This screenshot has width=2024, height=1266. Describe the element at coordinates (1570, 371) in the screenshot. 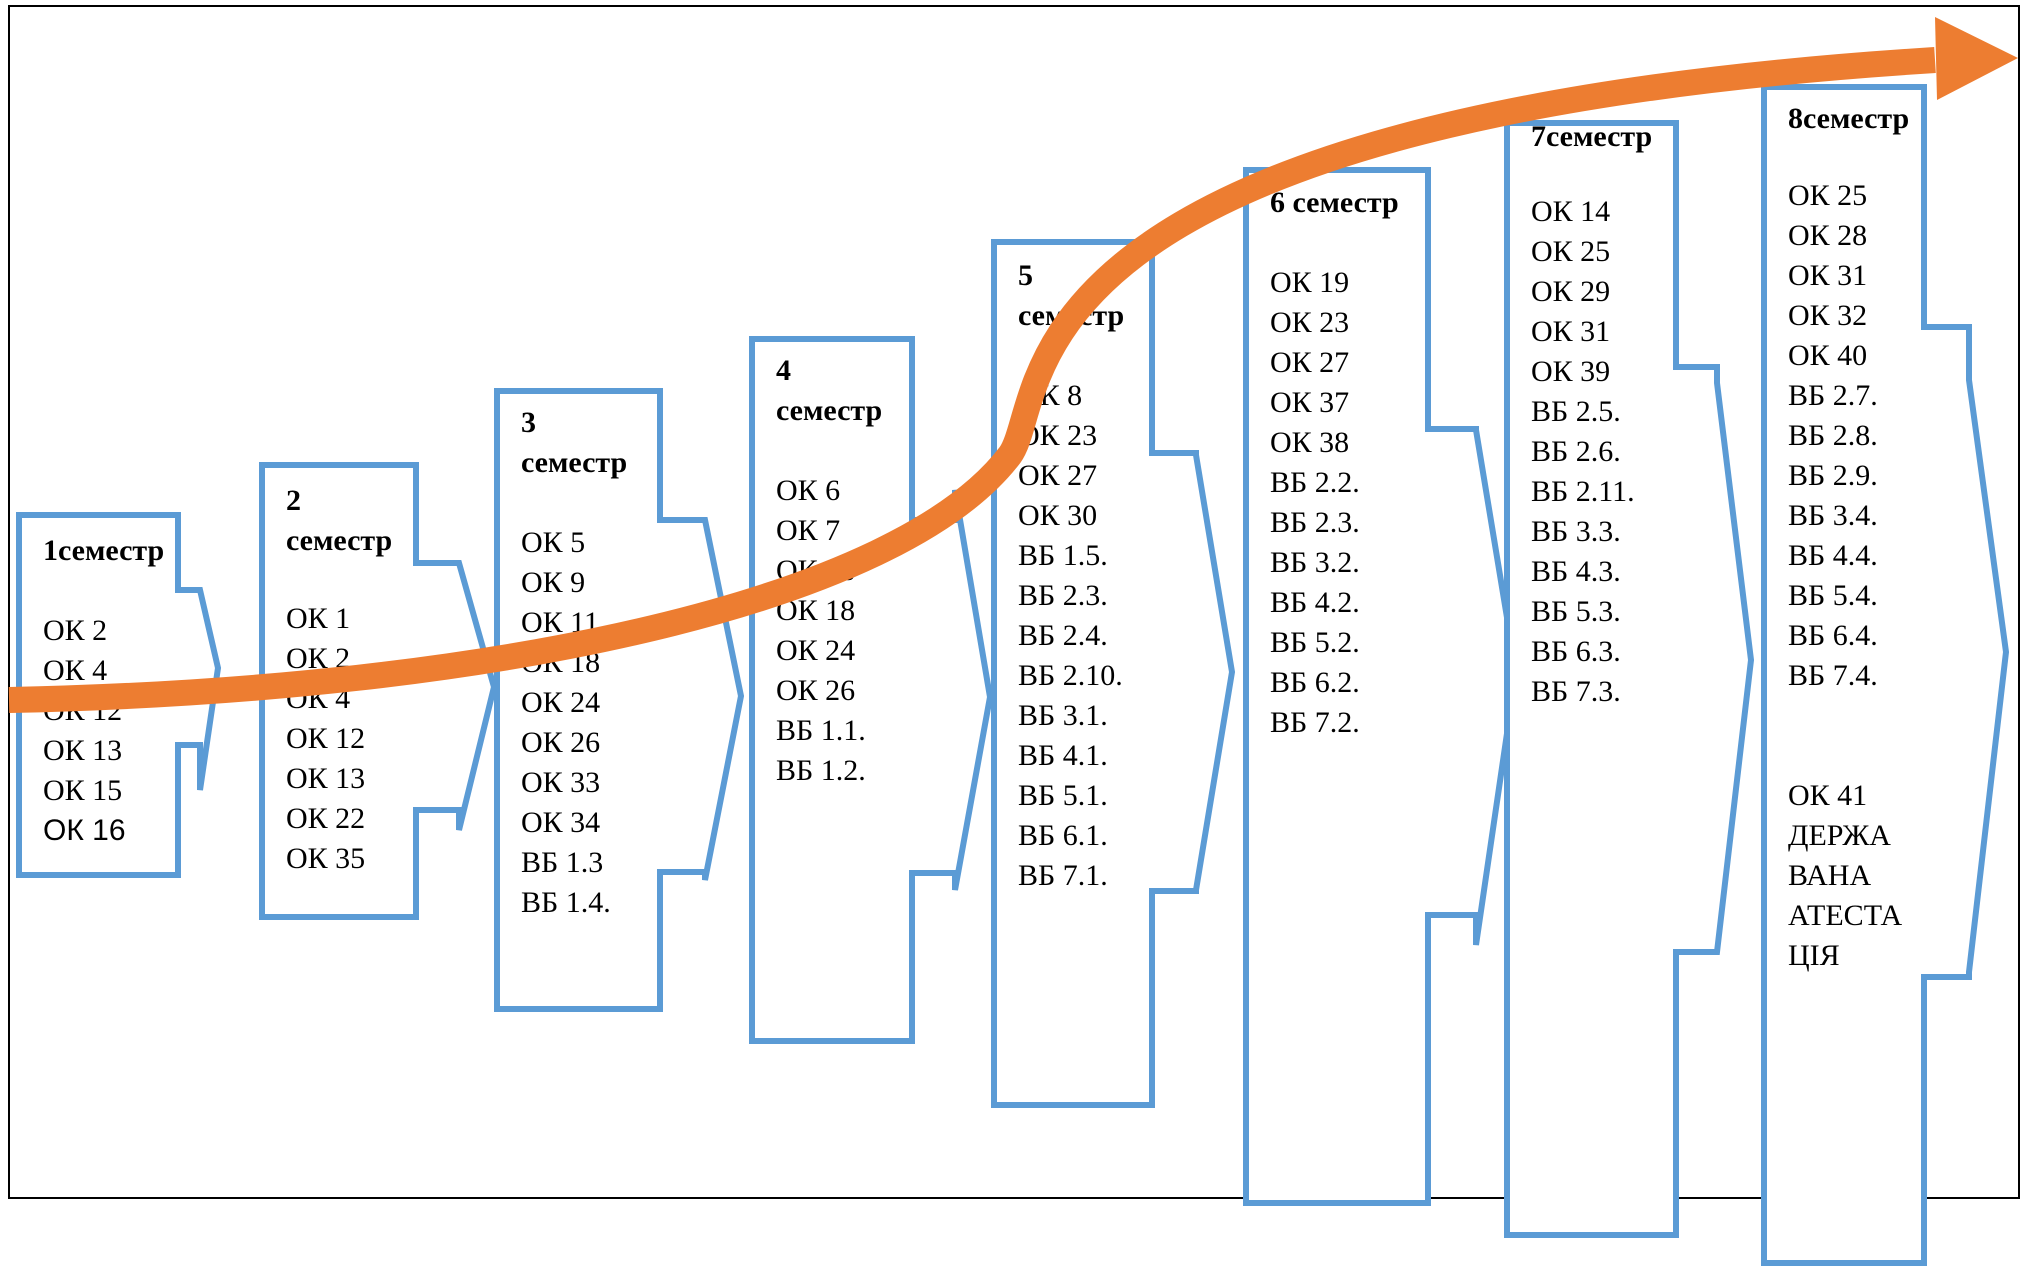

I see `course-code: ОК 39` at that location.